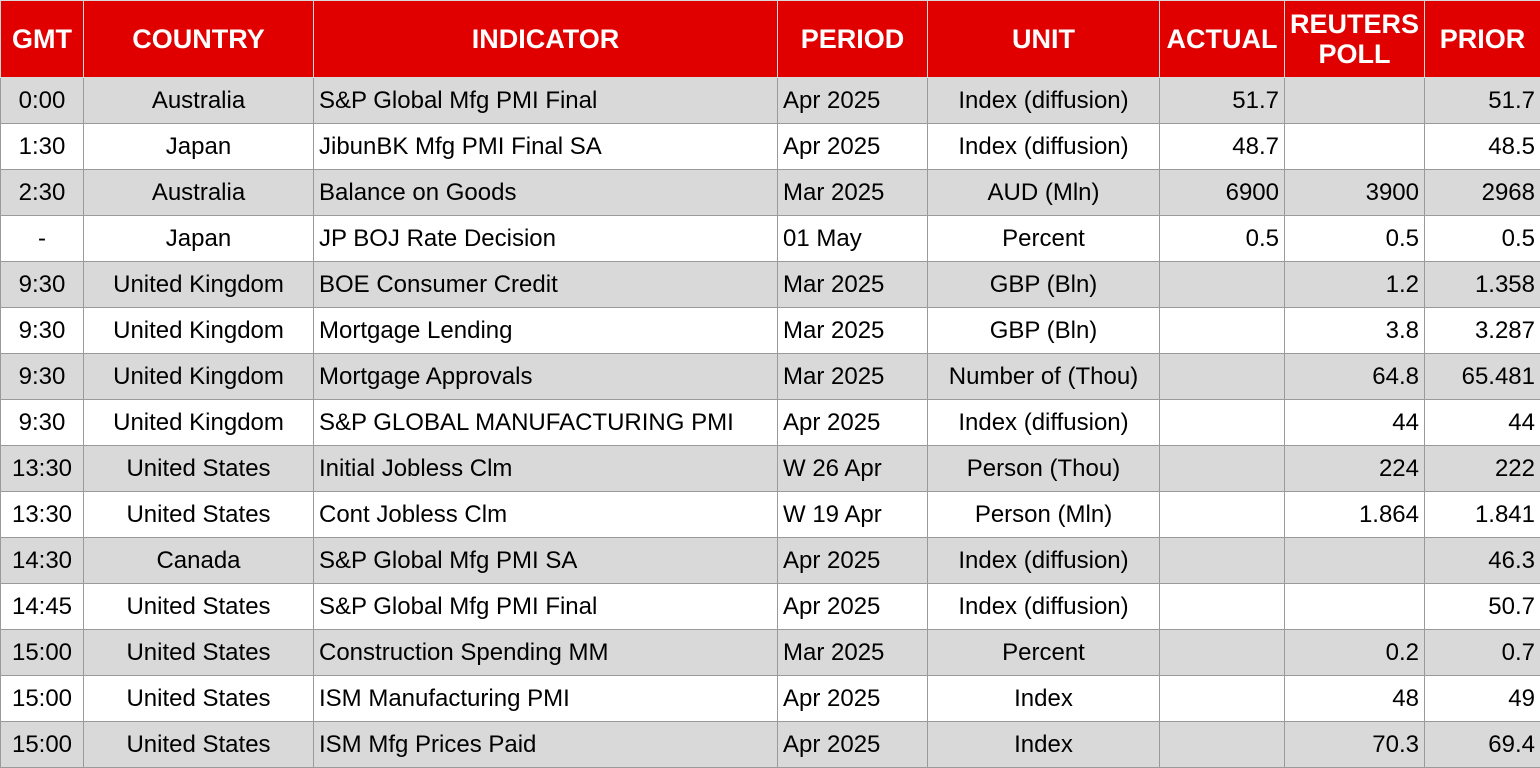  Describe the element at coordinates (42, 147) in the screenshot. I see `cell-gmt: 1:30` at that location.